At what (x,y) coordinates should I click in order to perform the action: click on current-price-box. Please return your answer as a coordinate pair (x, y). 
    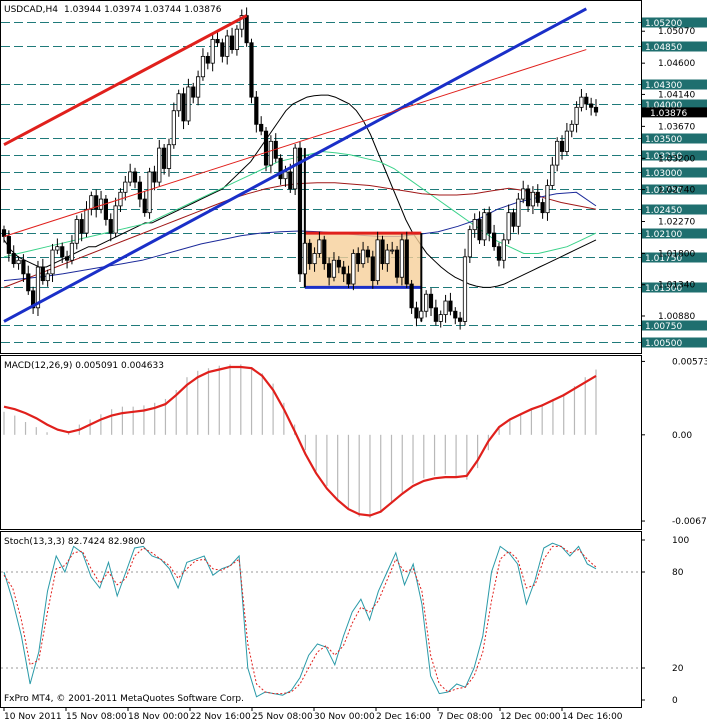
    Looking at the image, I should click on (674, 112).